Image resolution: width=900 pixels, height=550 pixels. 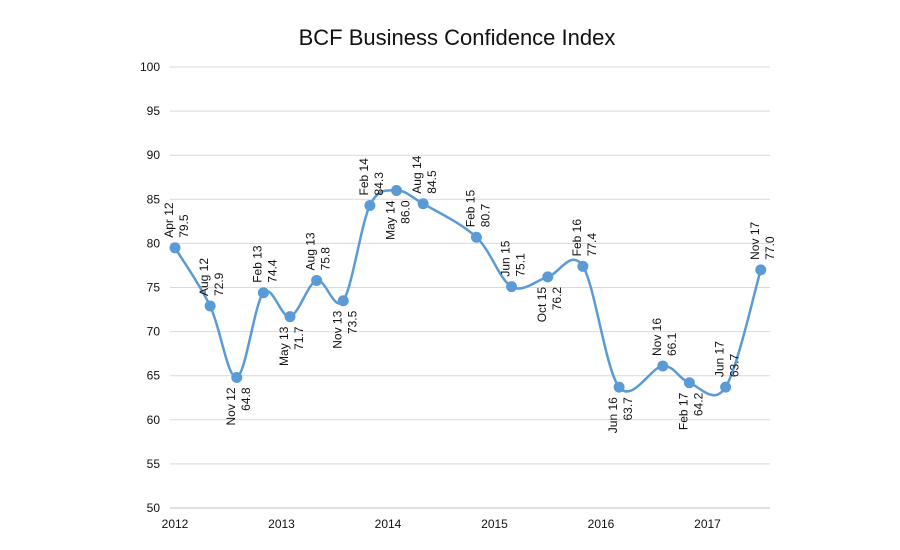 I want to click on data-label-date: Feb 17, so click(x=683, y=411).